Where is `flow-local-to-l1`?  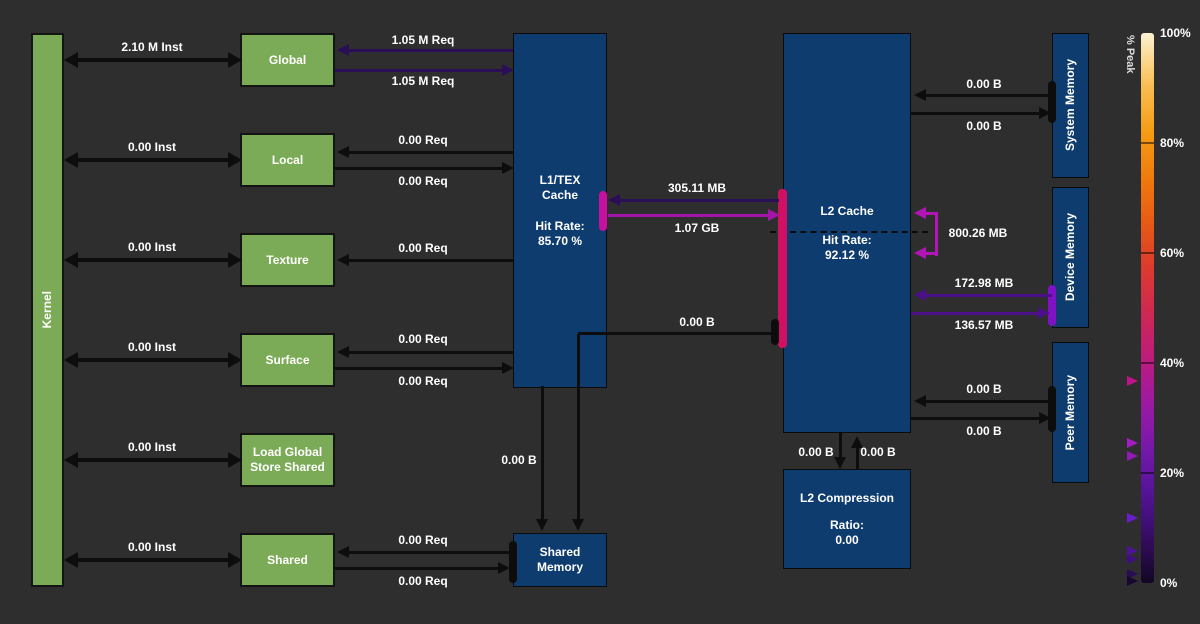
flow-local-to-l1 is located at coordinates (418, 168).